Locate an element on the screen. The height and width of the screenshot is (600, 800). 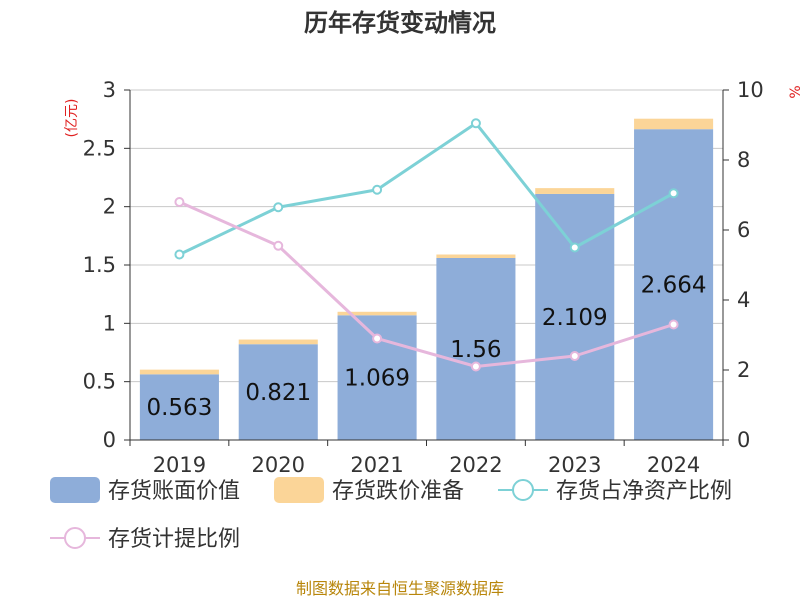
bar-1-2023 is located at coordinates (575, 191).